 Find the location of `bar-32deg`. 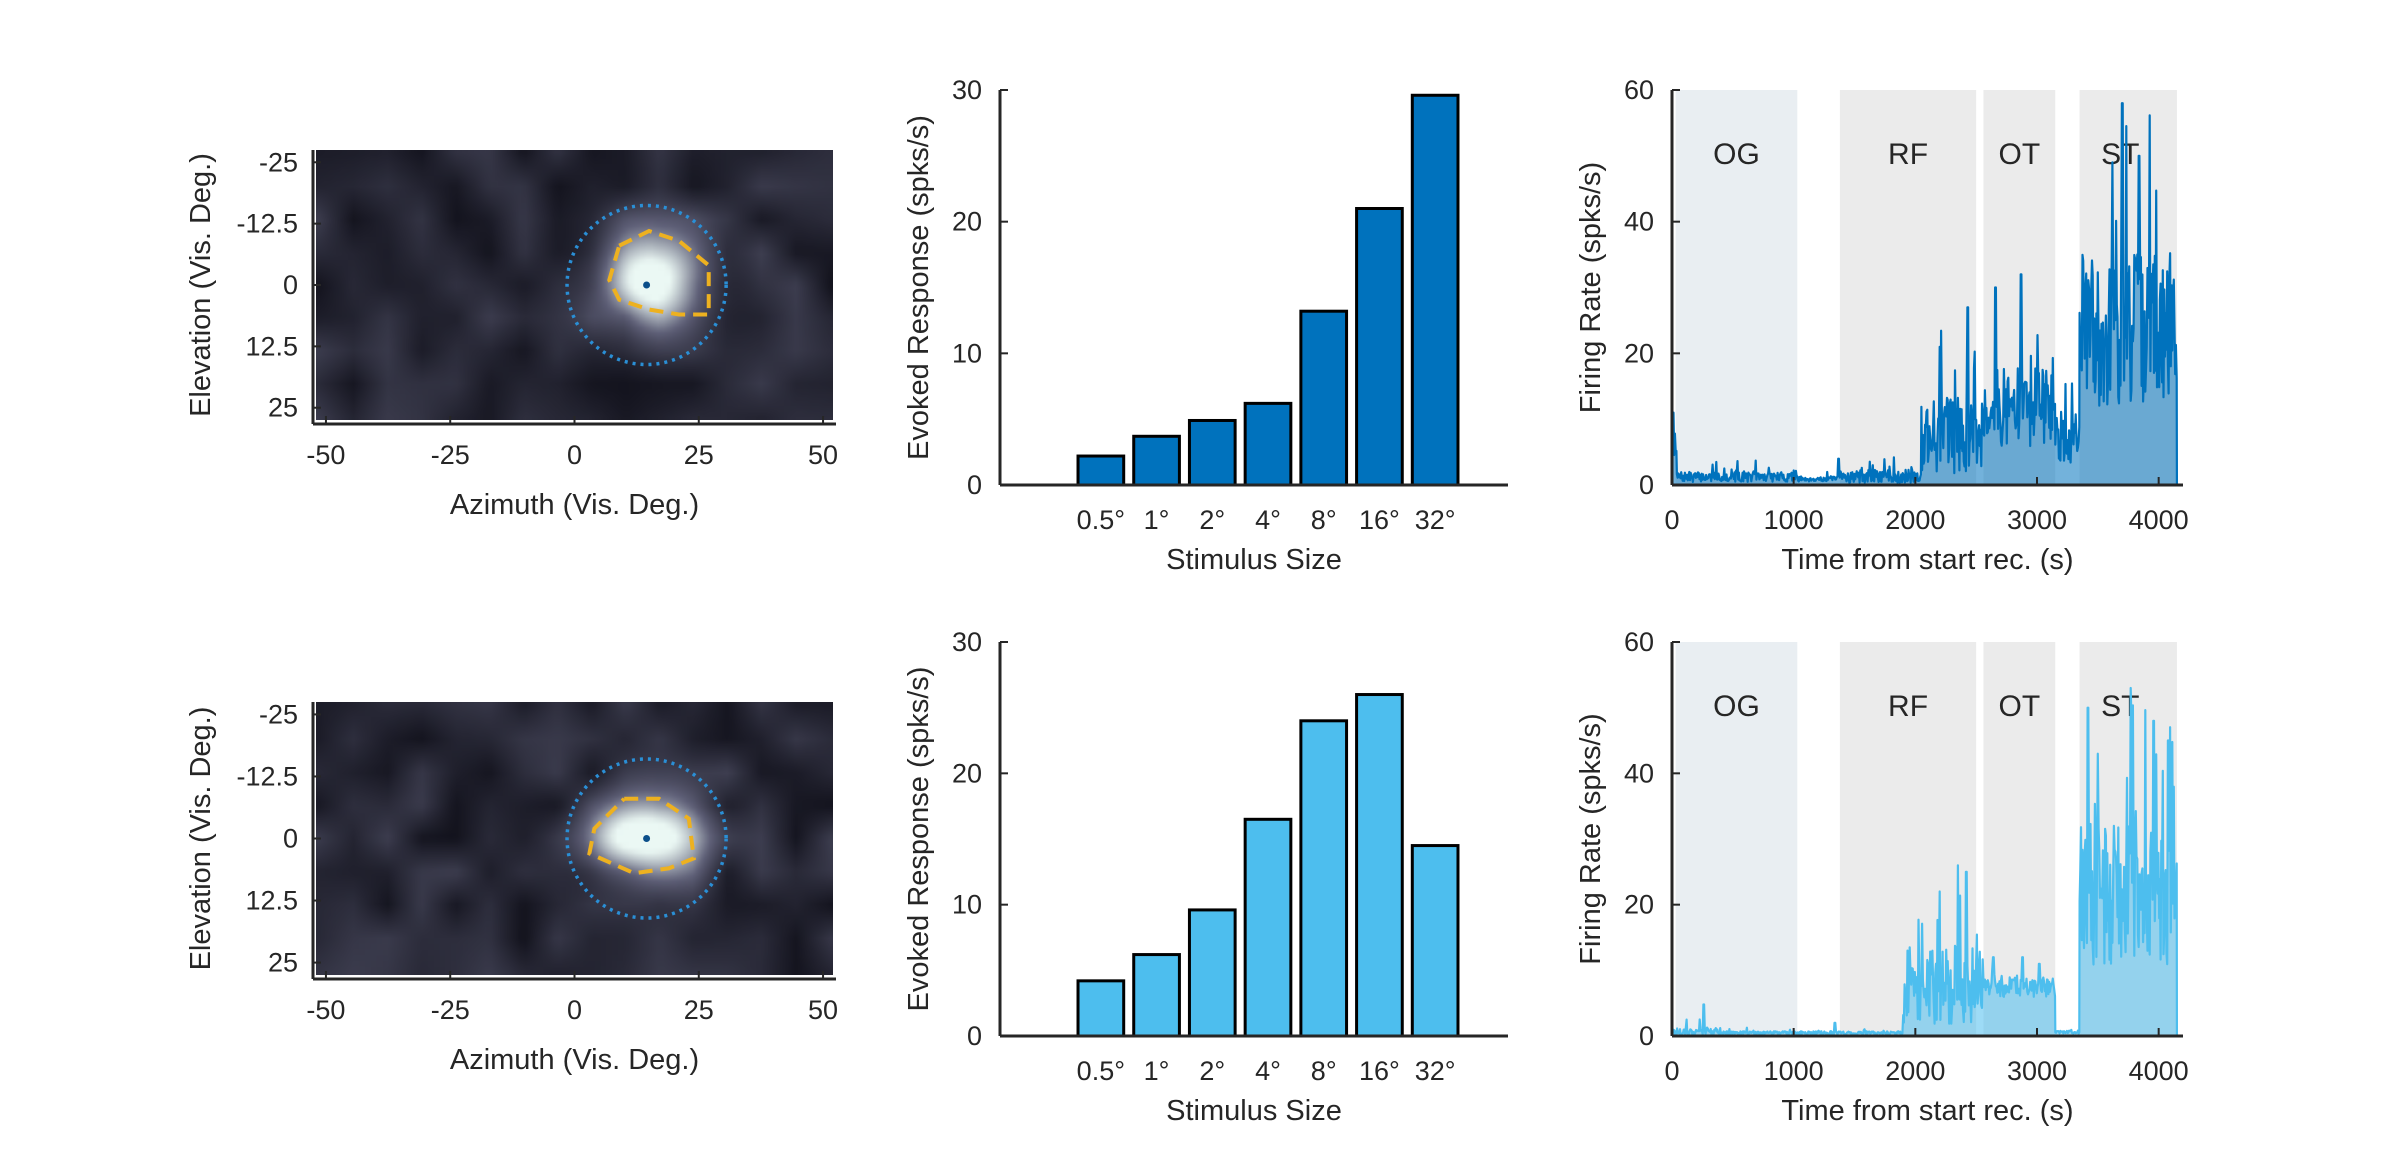

bar-32deg is located at coordinates (1435, 290).